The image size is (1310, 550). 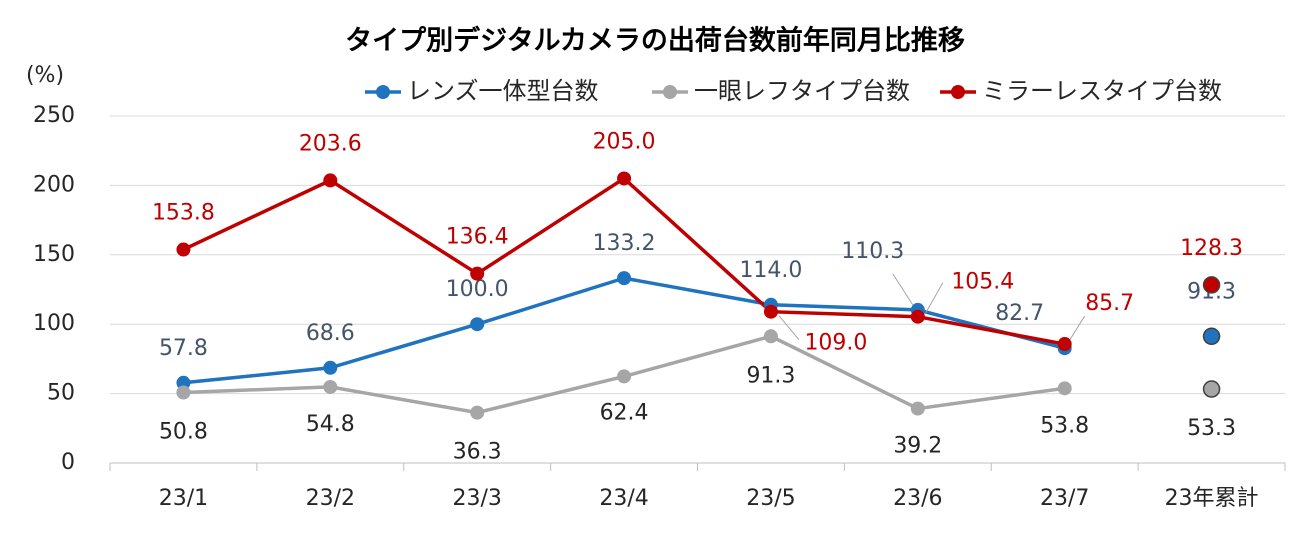 I want to click on data-label: 57.8, so click(x=183, y=348).